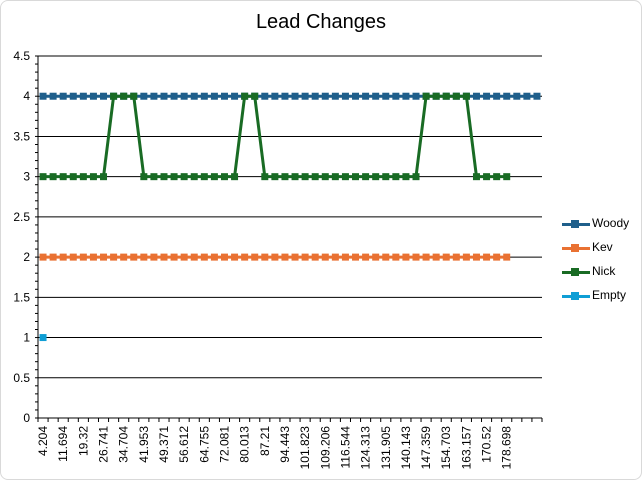 The image size is (642, 480). Describe the element at coordinates (164, 444) in the screenshot. I see `x-tick-label: 49.371` at that location.